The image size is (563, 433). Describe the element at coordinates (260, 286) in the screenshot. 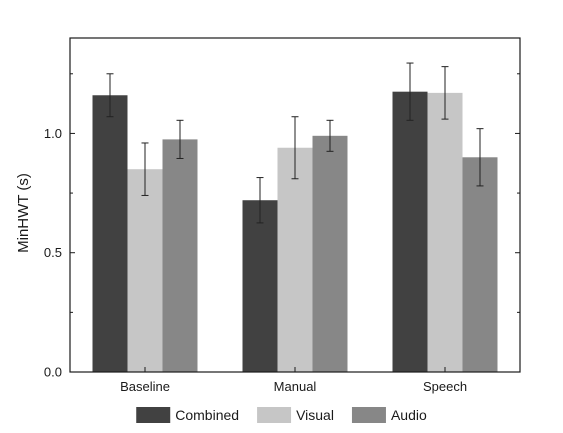

I see `bar-combined-manual` at that location.